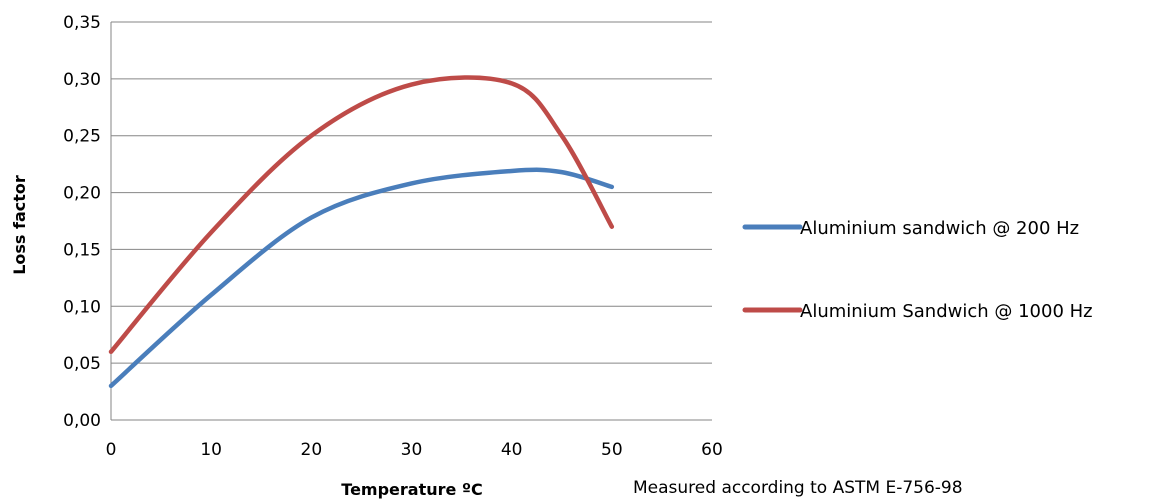 This screenshot has width=1161, height=501. I want to click on y-tick-label: 0,30, so click(82, 80).